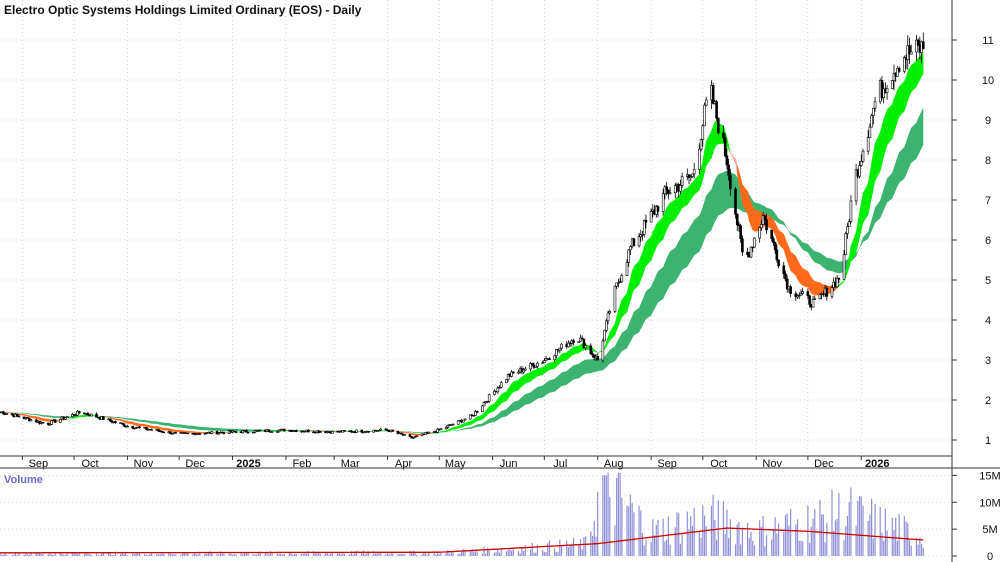 Image resolution: width=1000 pixels, height=562 pixels. I want to click on volume-y-tick-label: 10M, so click(989, 503).